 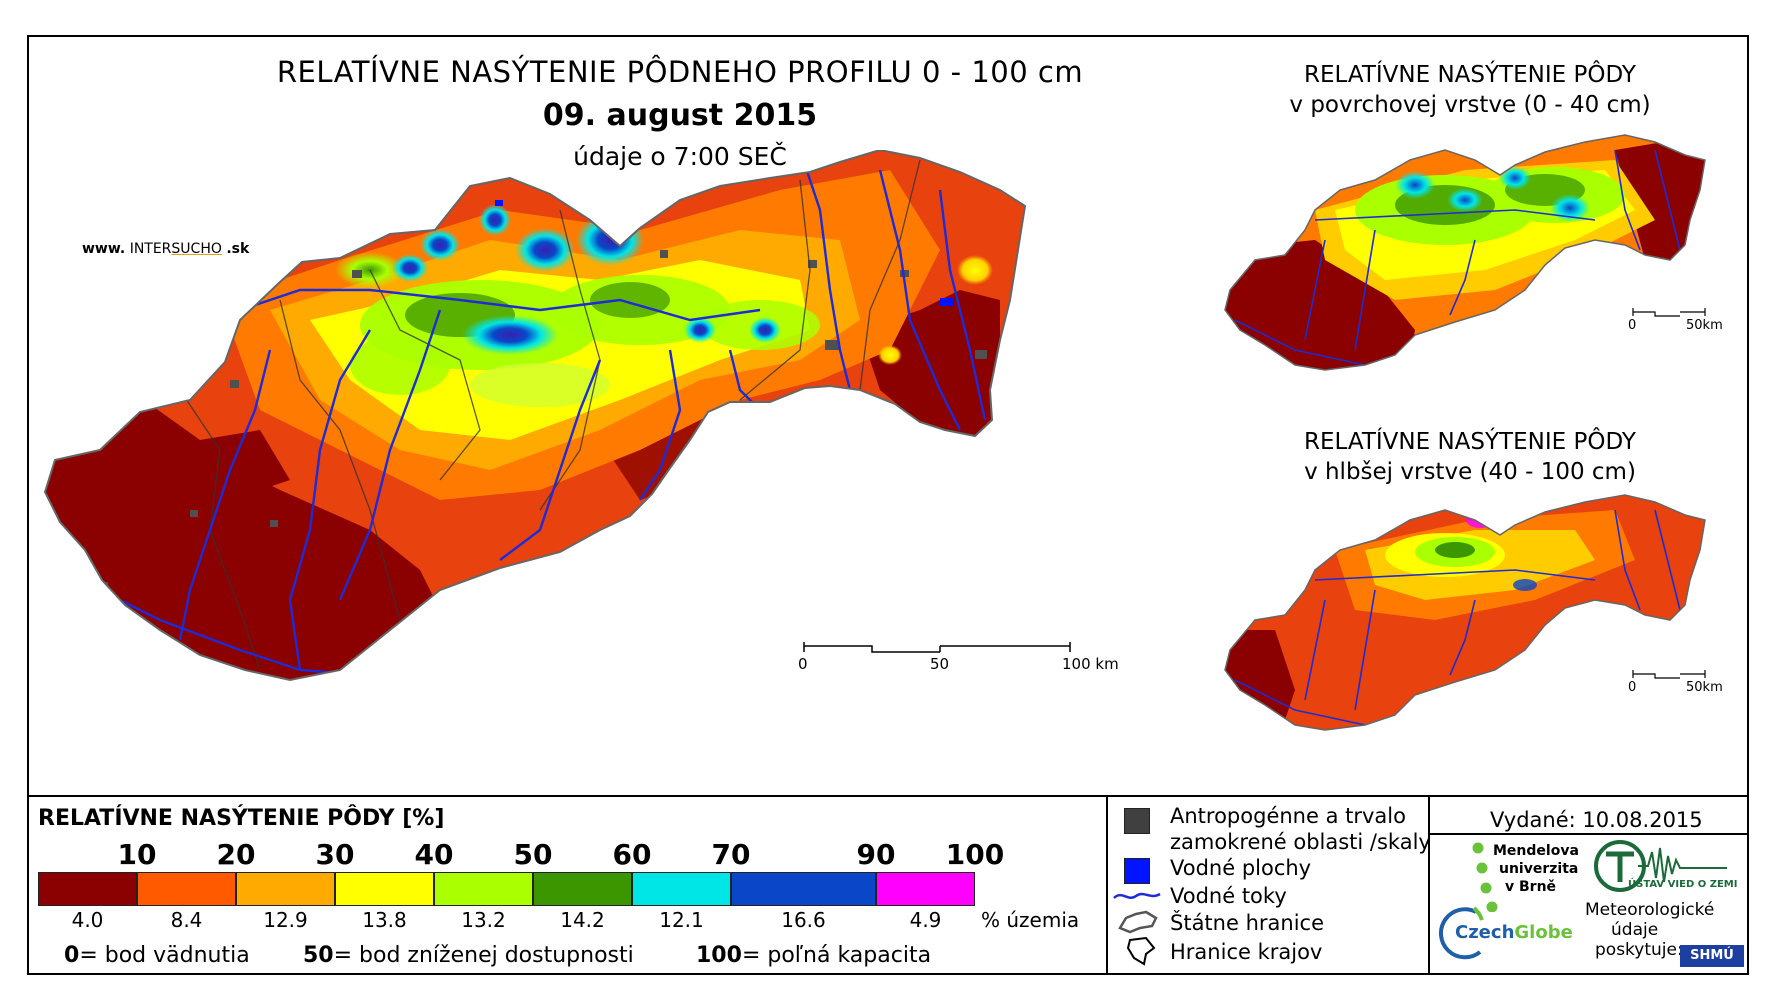 What do you see at coordinates (434, 854) in the screenshot?
I see `threshold-label-40: 40` at bounding box center [434, 854].